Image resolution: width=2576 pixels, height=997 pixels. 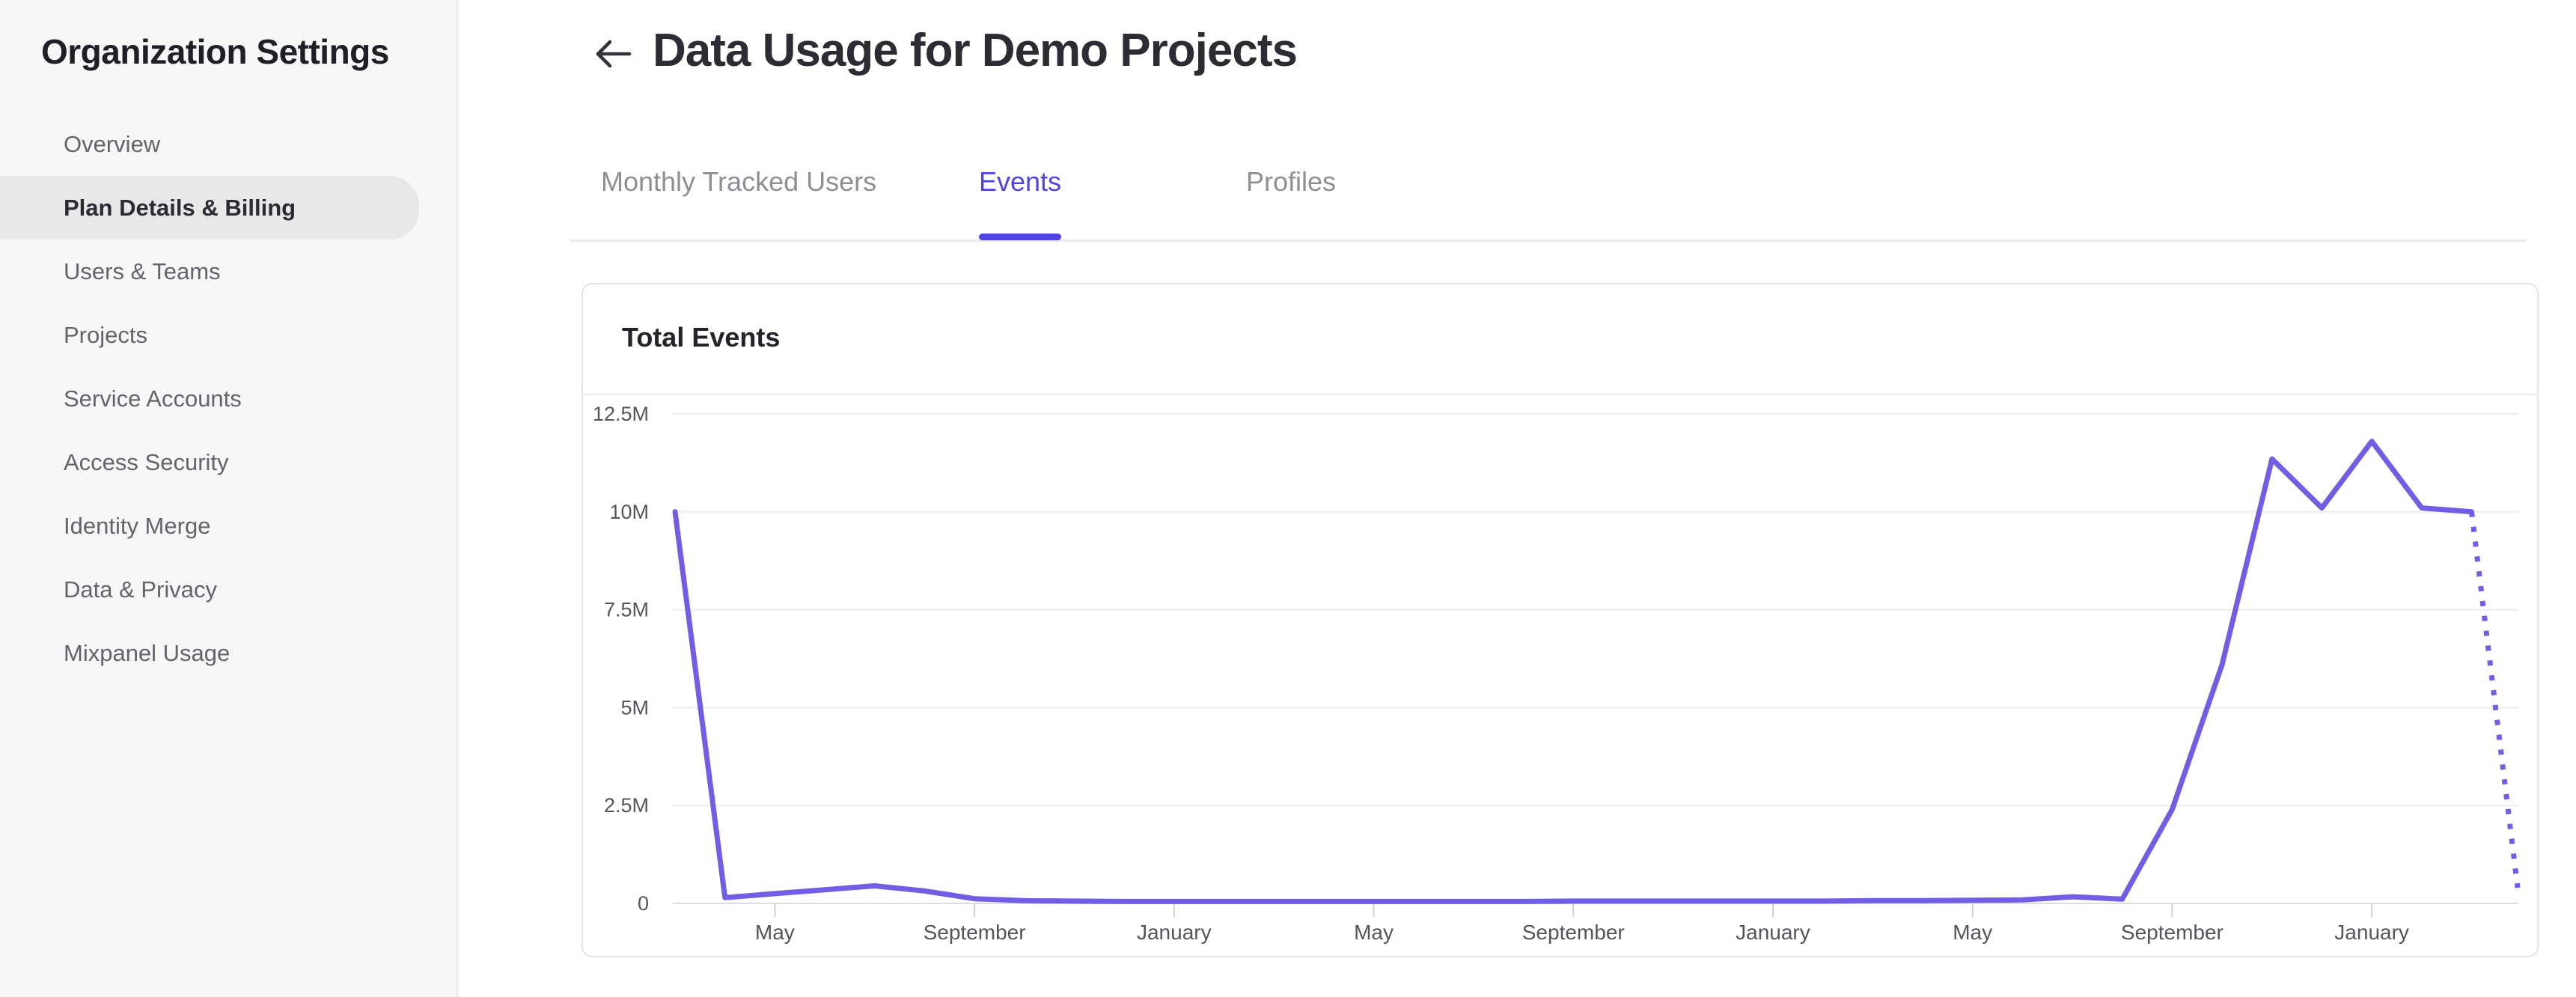 I want to click on sidebar-item-service-accounts: Service Accounts, so click(x=153, y=398).